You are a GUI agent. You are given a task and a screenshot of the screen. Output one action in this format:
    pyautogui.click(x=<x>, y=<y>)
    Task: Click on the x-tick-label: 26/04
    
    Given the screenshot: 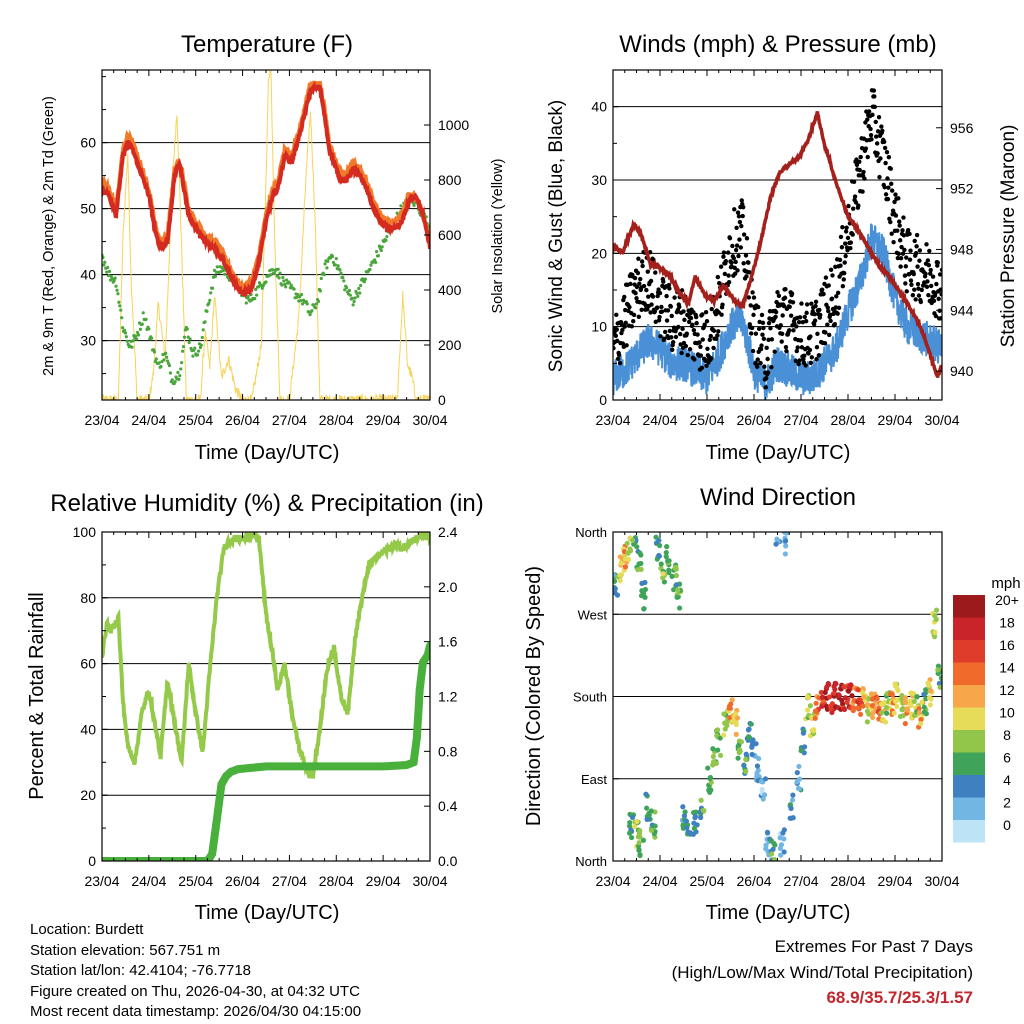 What is the action you would take?
    pyautogui.click(x=242, y=420)
    